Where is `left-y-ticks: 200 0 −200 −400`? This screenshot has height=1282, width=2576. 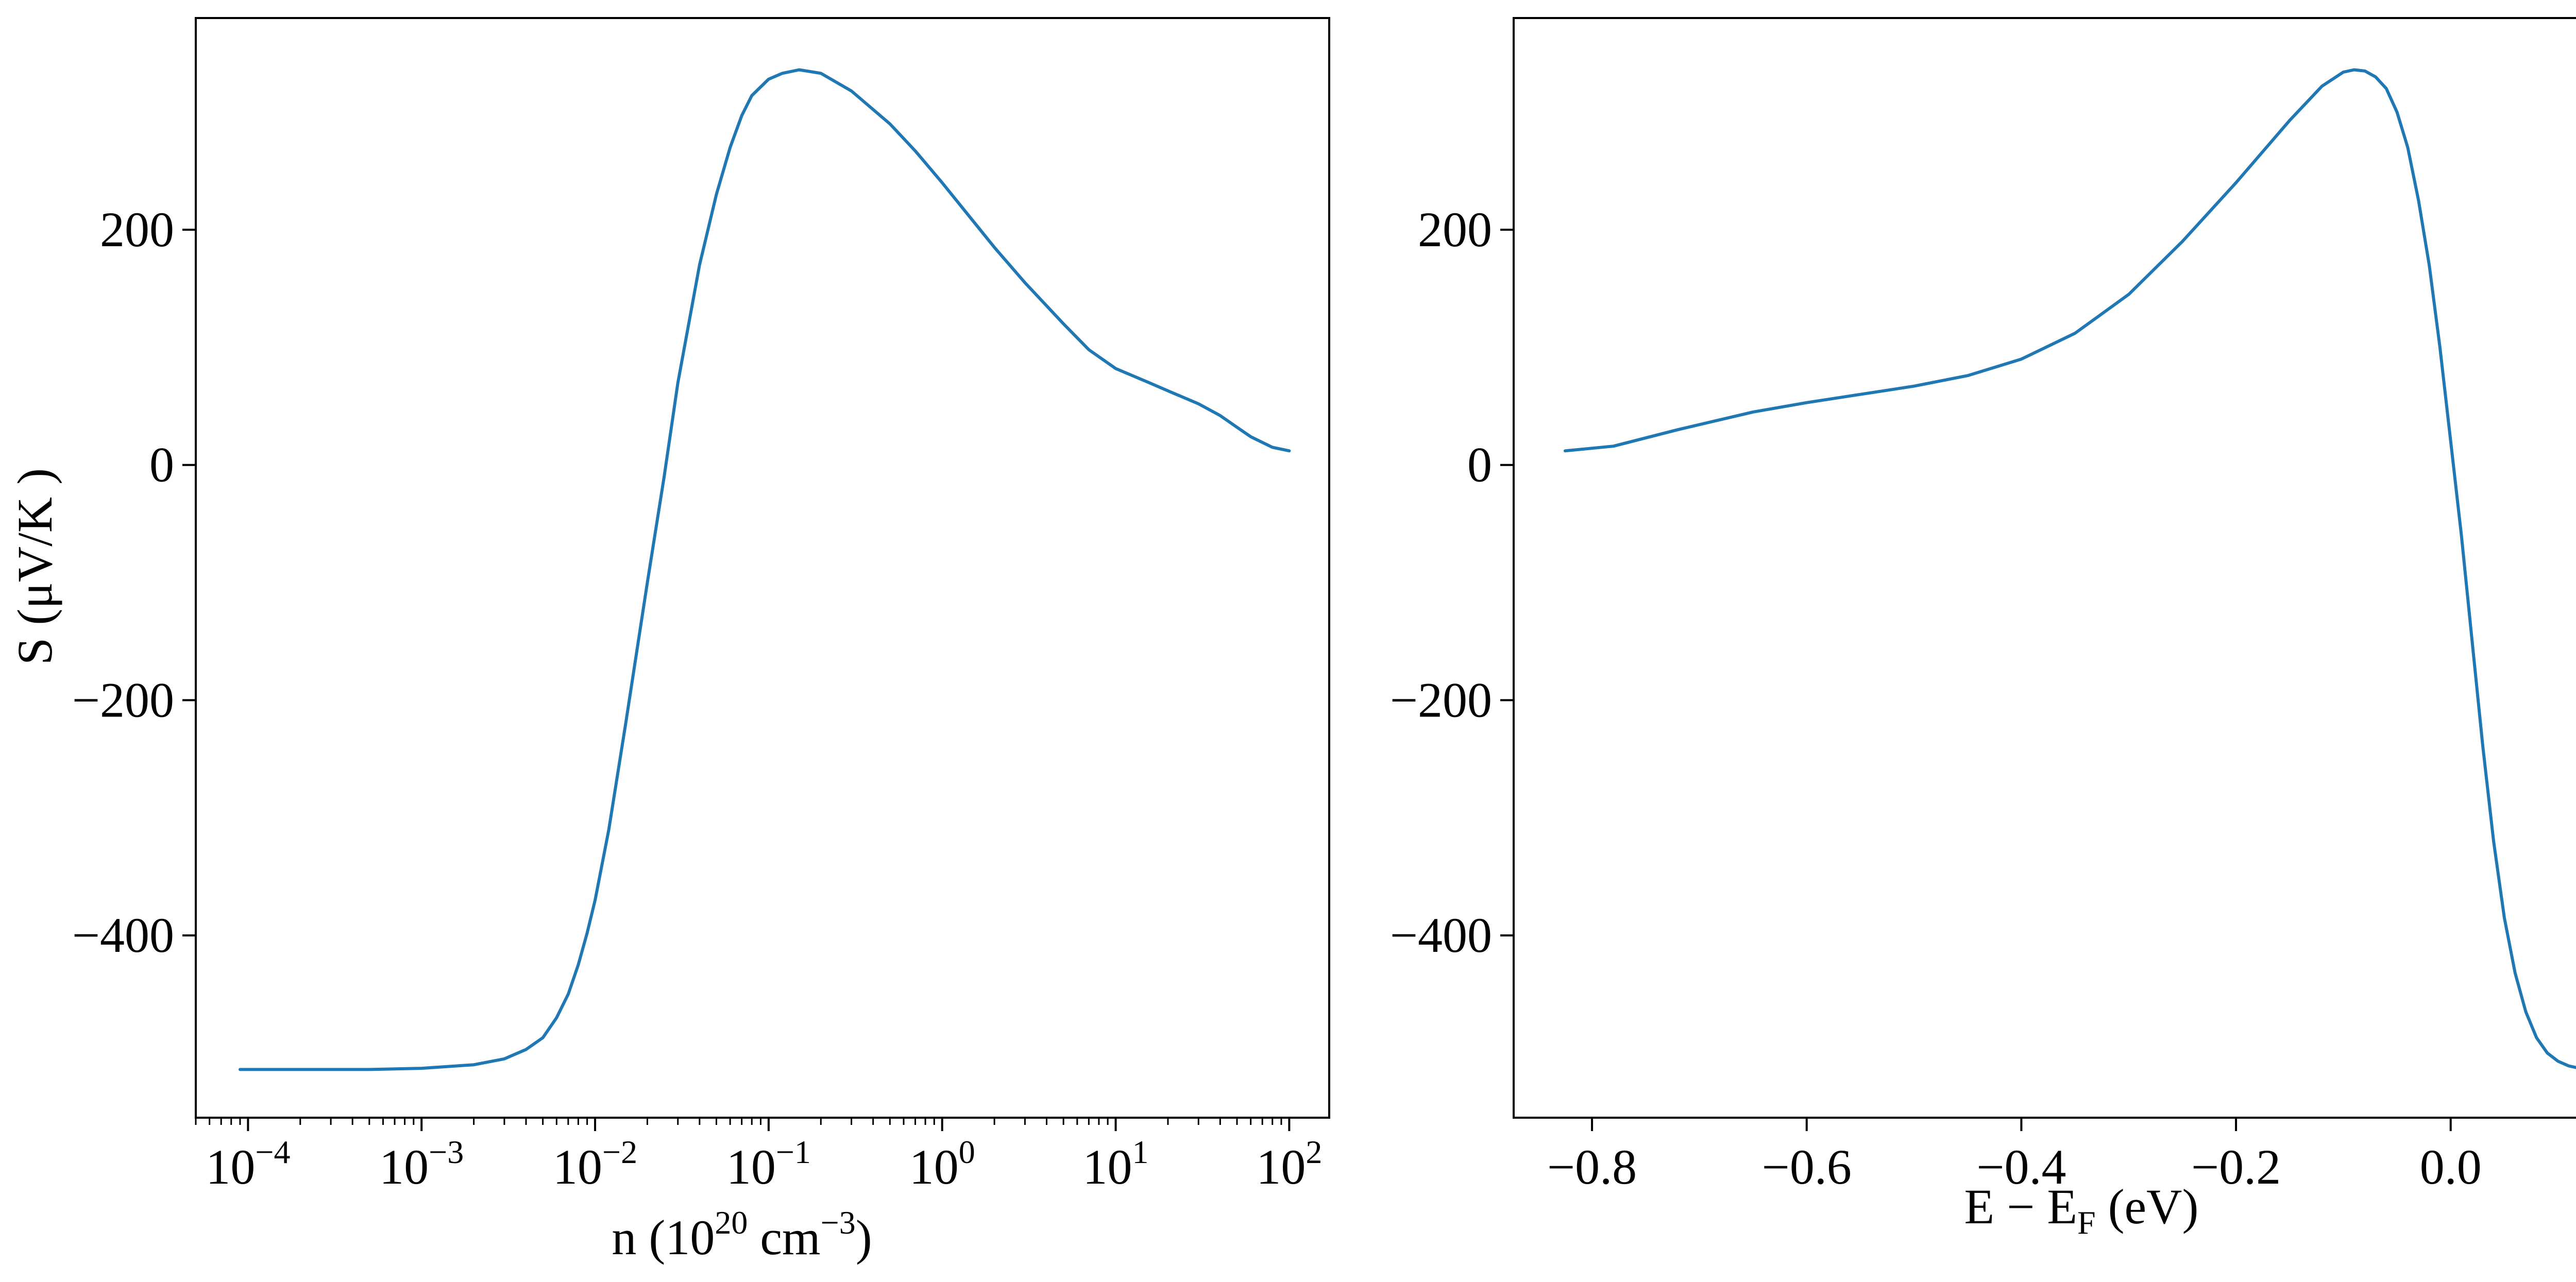
left-y-ticks: 200 0 −200 −400 is located at coordinates (134, 582).